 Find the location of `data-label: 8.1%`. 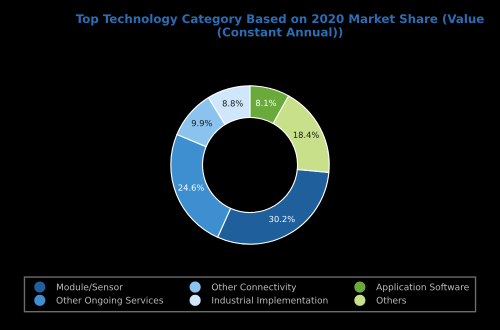

data-label: 8.1% is located at coordinates (266, 103).